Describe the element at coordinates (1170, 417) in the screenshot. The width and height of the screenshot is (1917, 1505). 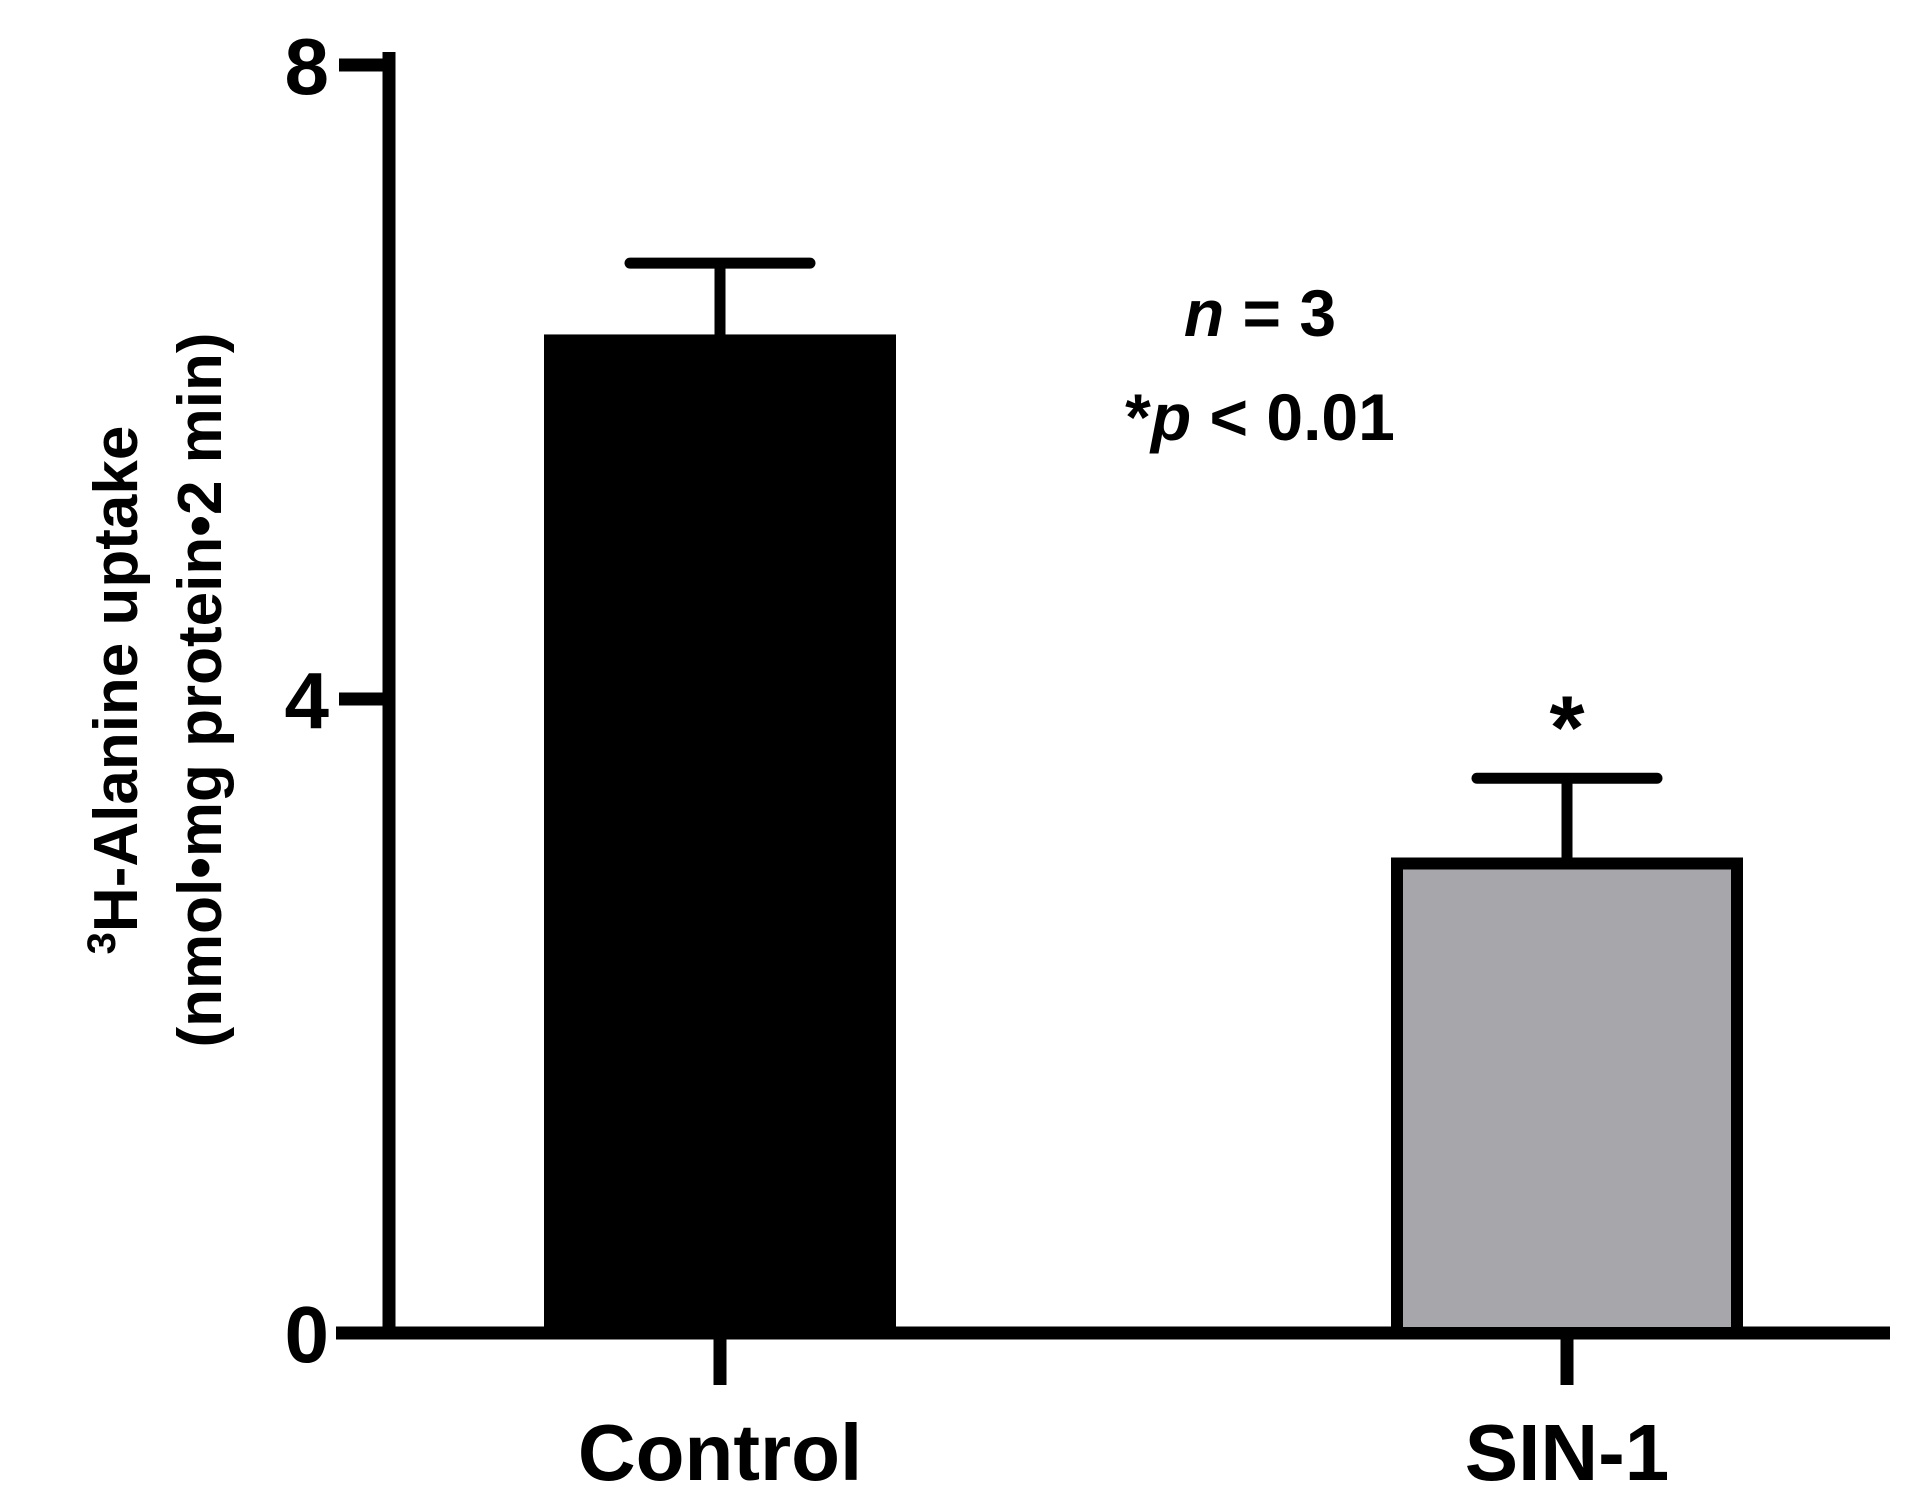
I see `p-value-italic: p` at that location.